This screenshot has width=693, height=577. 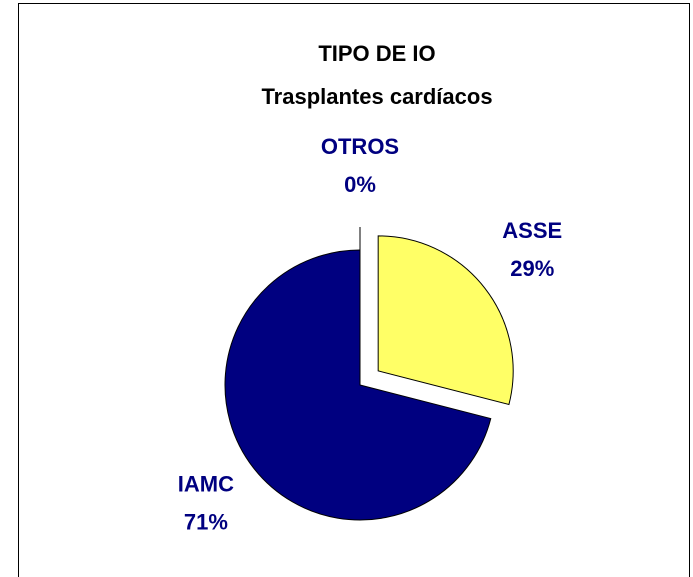 I want to click on slice-value-label: 71%, so click(x=206, y=521).